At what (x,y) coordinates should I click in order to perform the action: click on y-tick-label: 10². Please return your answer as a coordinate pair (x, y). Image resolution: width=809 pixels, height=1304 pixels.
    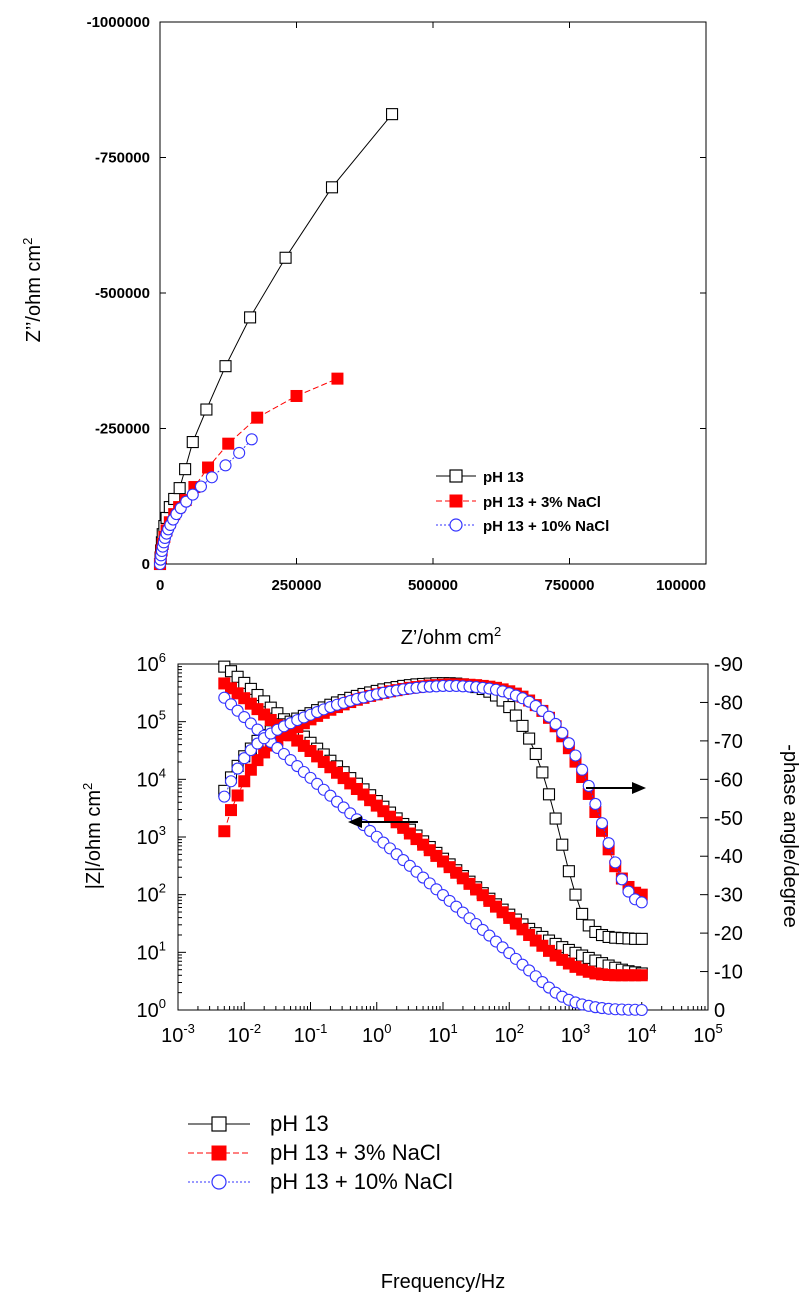
    Looking at the image, I should click on (151, 894).